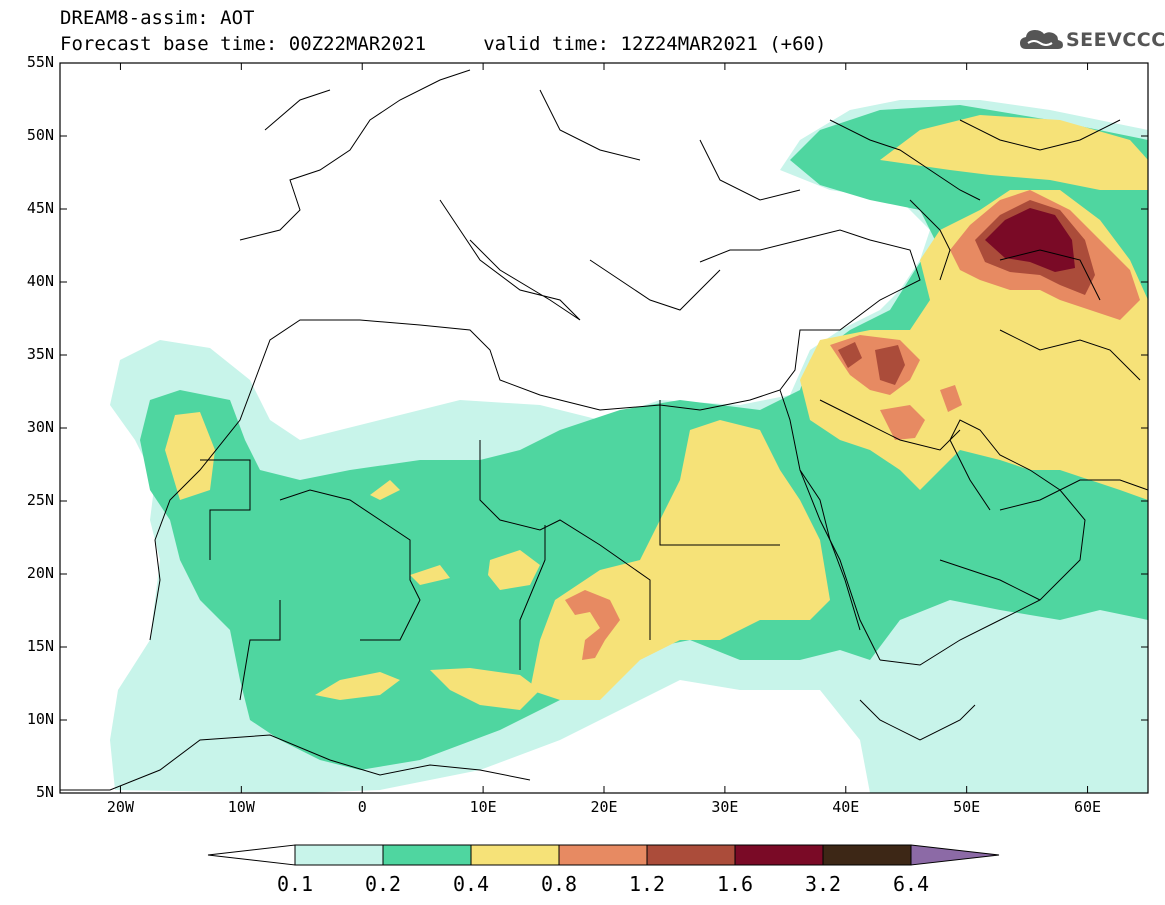 The width and height of the screenshot is (1165, 905). Describe the element at coordinates (955, 855) in the screenshot. I see `colorbar-over-triangle` at that location.